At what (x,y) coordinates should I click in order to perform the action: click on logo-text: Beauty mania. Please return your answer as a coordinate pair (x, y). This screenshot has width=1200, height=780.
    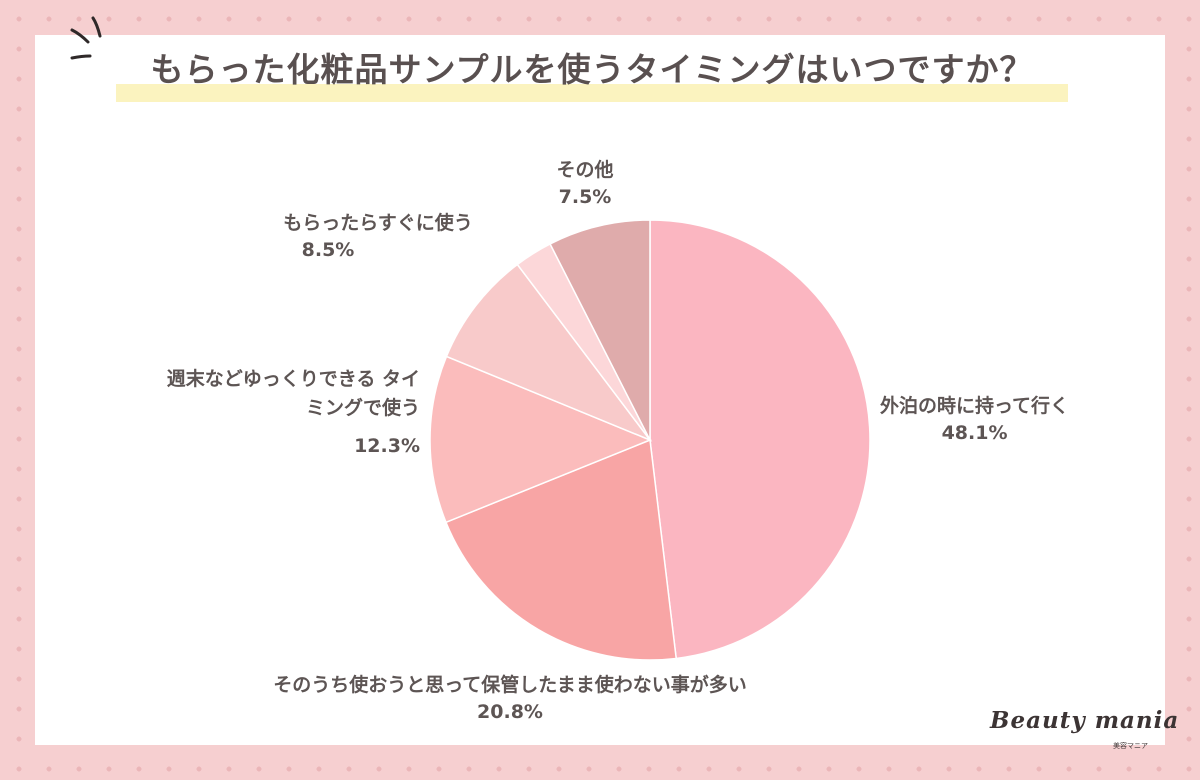
    Looking at the image, I should click on (1085, 720).